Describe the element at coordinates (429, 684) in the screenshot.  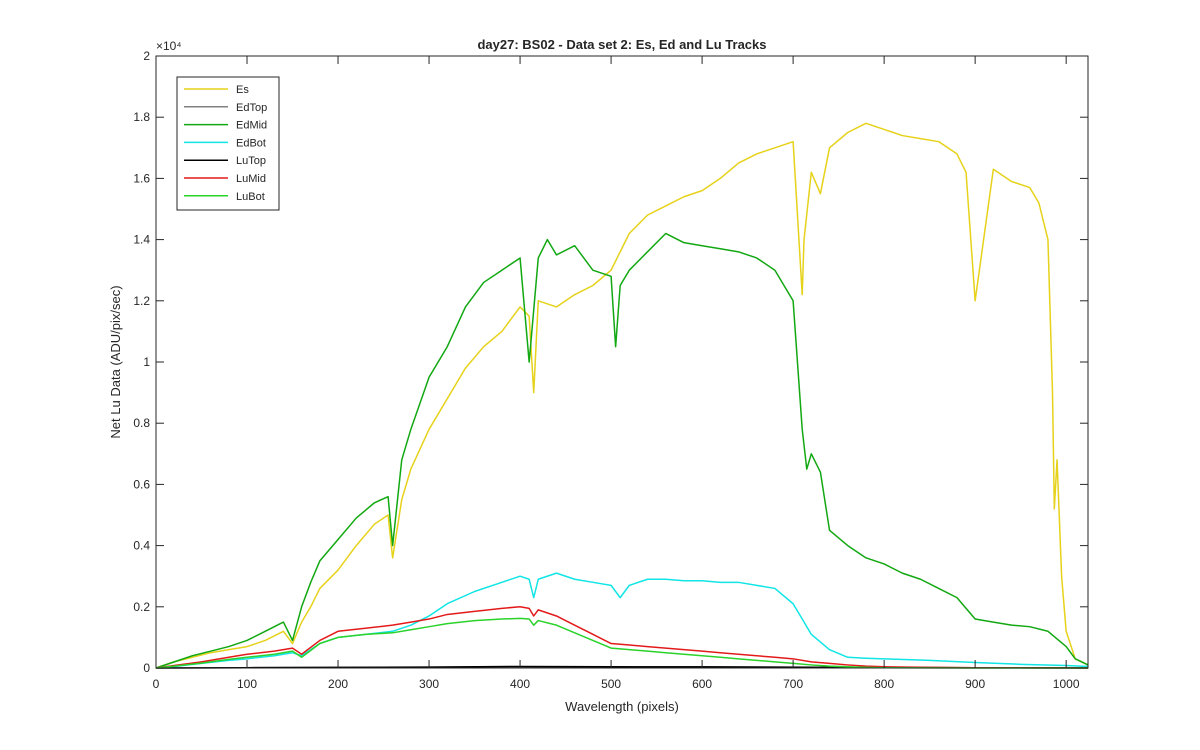
I see `x-tick-label: 300` at that location.